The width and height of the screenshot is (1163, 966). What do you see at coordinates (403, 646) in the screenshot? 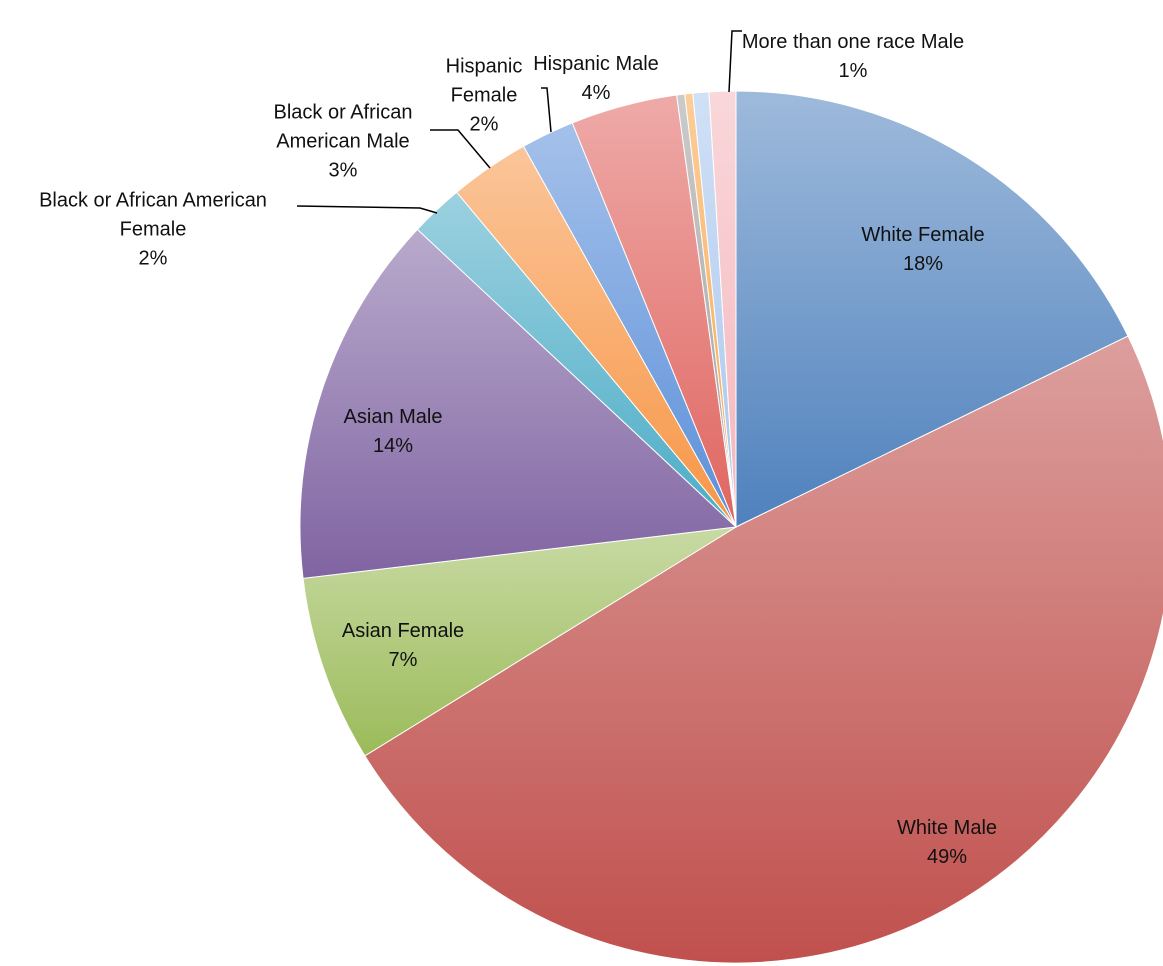
I see `slice-label: Asian Female 7%` at bounding box center [403, 646].